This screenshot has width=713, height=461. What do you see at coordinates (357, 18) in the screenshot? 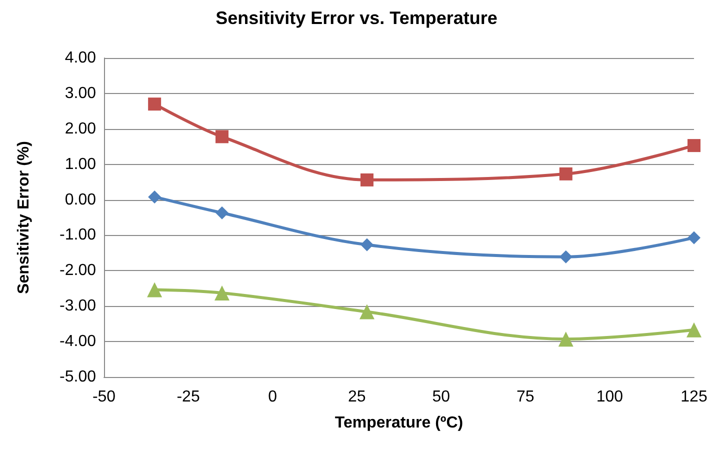
I see `chart-title: Sensitivity Error vs. Temperature` at bounding box center [357, 18].